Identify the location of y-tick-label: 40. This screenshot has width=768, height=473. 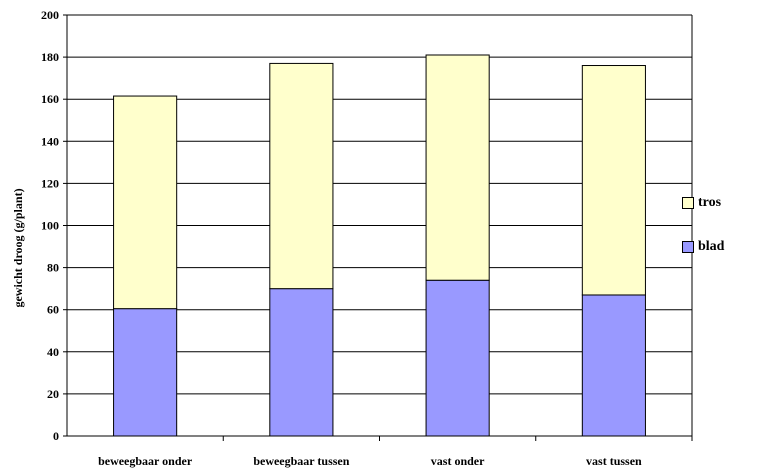
(53, 352).